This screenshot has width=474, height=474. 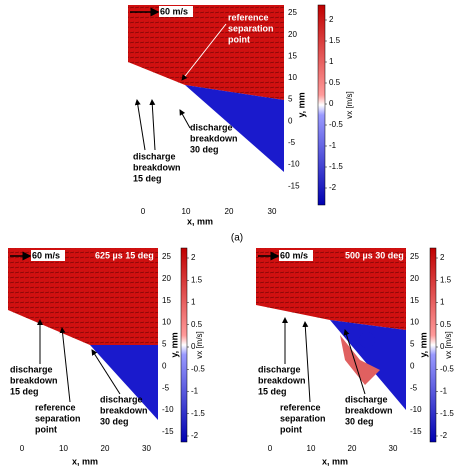 What do you see at coordinates (24, 391) in the screenshot?
I see `annotation: 15 deg` at bounding box center [24, 391].